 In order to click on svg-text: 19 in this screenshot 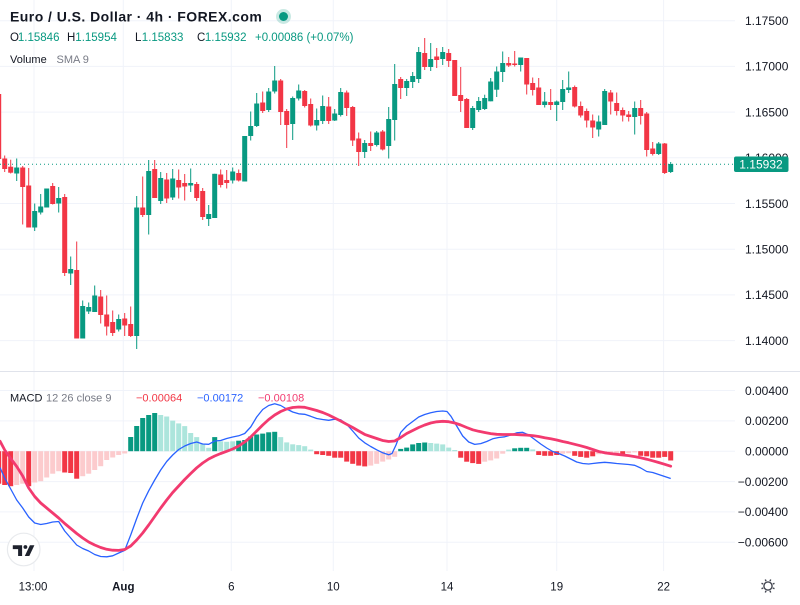, I will do `click(556, 588)`.